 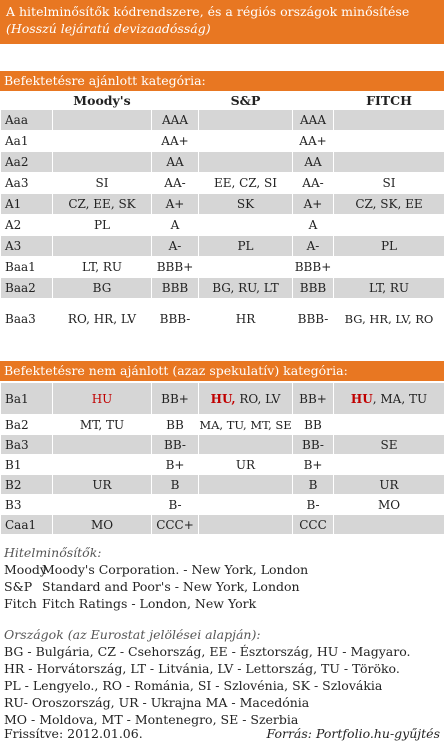 I want to click on sp-rating: A+, so click(x=175, y=204).